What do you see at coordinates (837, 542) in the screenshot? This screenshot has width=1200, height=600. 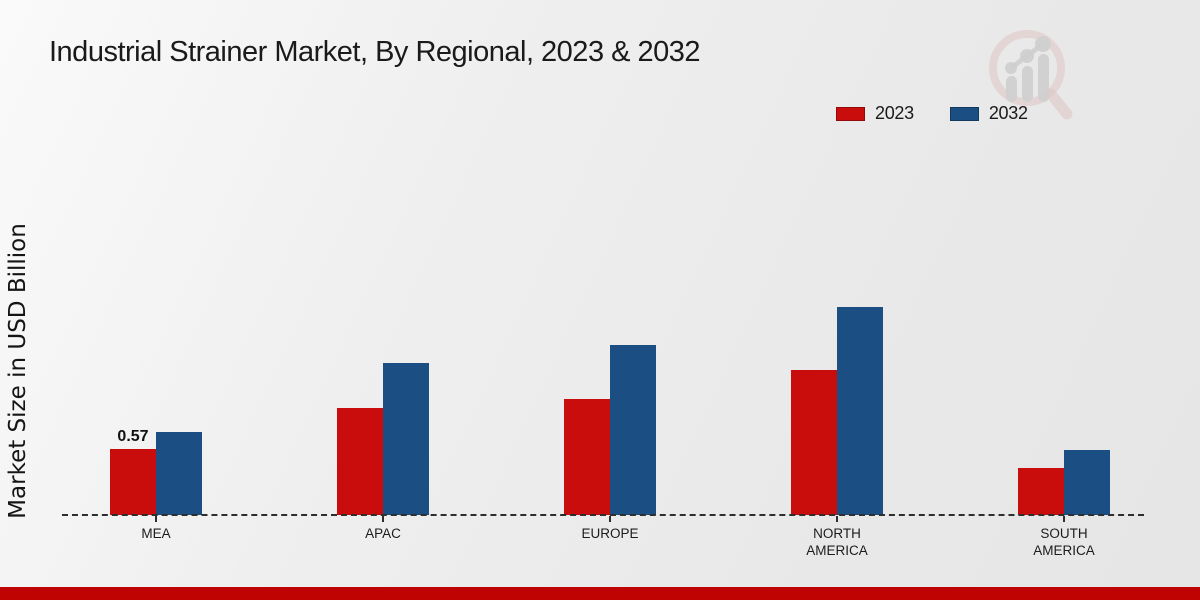 I see `category-label: NORTH AMERICA` at bounding box center [837, 542].